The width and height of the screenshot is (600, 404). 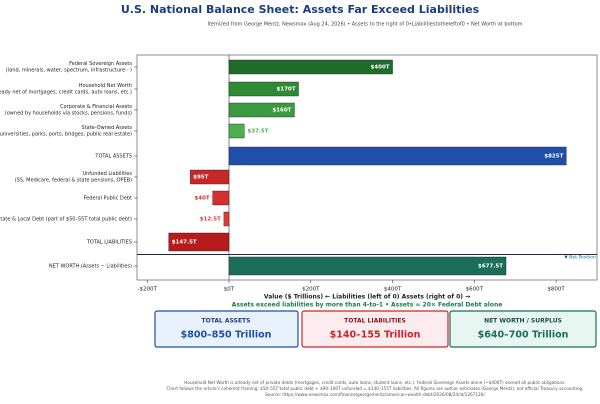 I want to click on x-tick-label: $800T, so click(x=556, y=290).